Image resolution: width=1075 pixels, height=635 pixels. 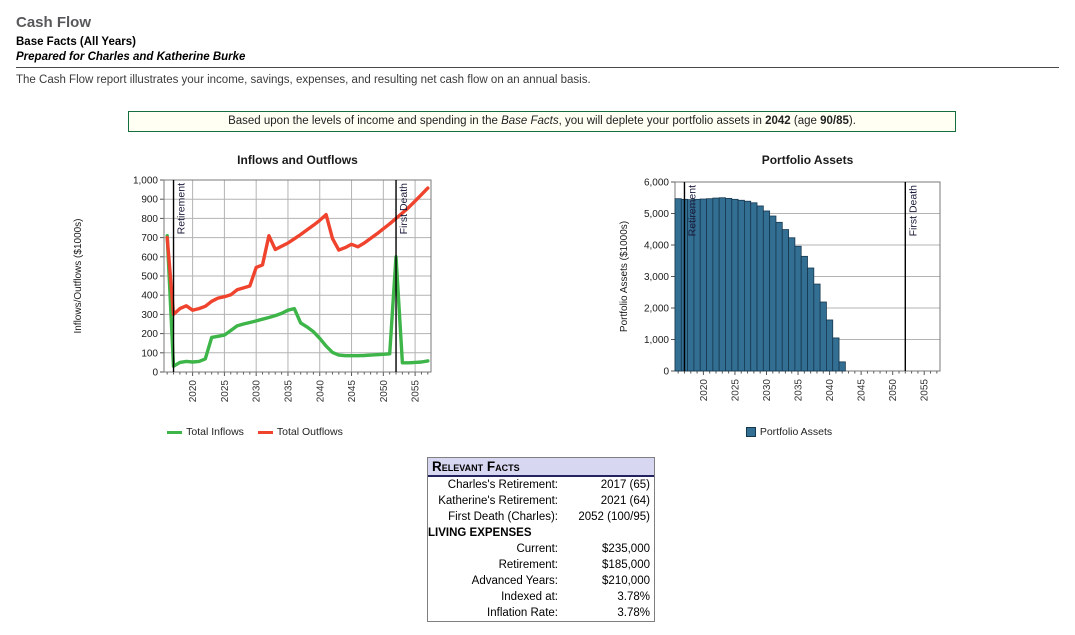 What do you see at coordinates (796, 432) in the screenshot?
I see `portfolio-assets-legend-label: Portfolio Assets` at bounding box center [796, 432].